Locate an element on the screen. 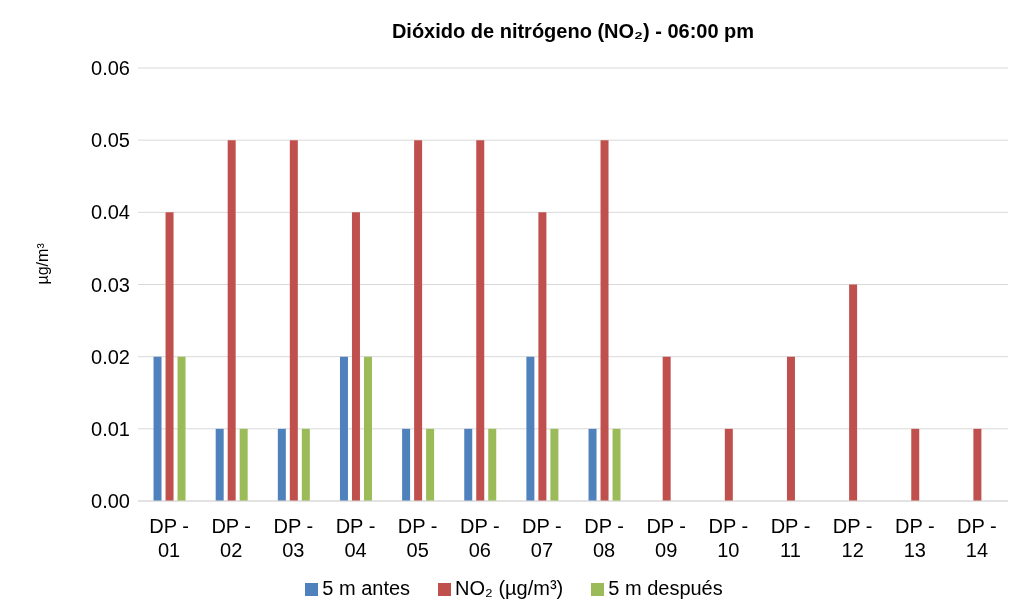 The height and width of the screenshot is (607, 1014). x-tick-label: DP - 12 is located at coordinates (852, 538).